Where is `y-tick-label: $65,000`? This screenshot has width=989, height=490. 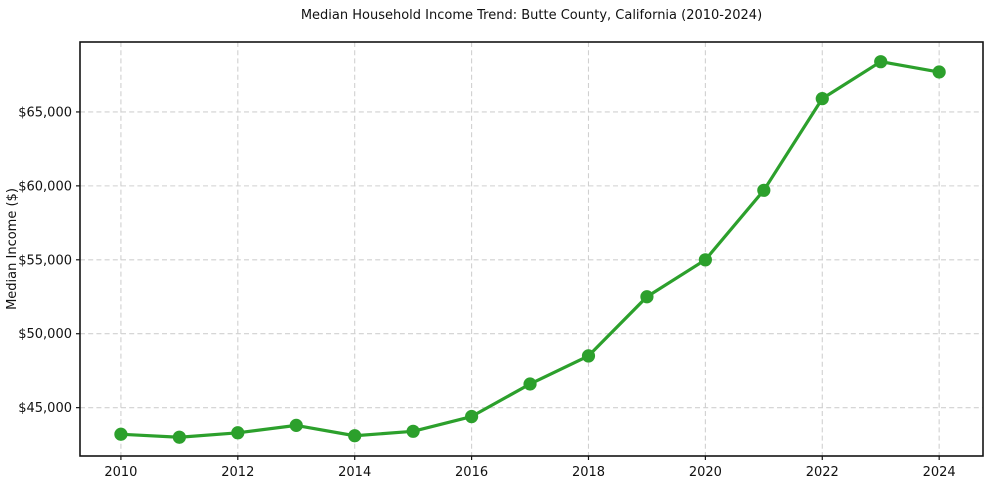
y-tick-label: $65,000 is located at coordinates (45, 112).